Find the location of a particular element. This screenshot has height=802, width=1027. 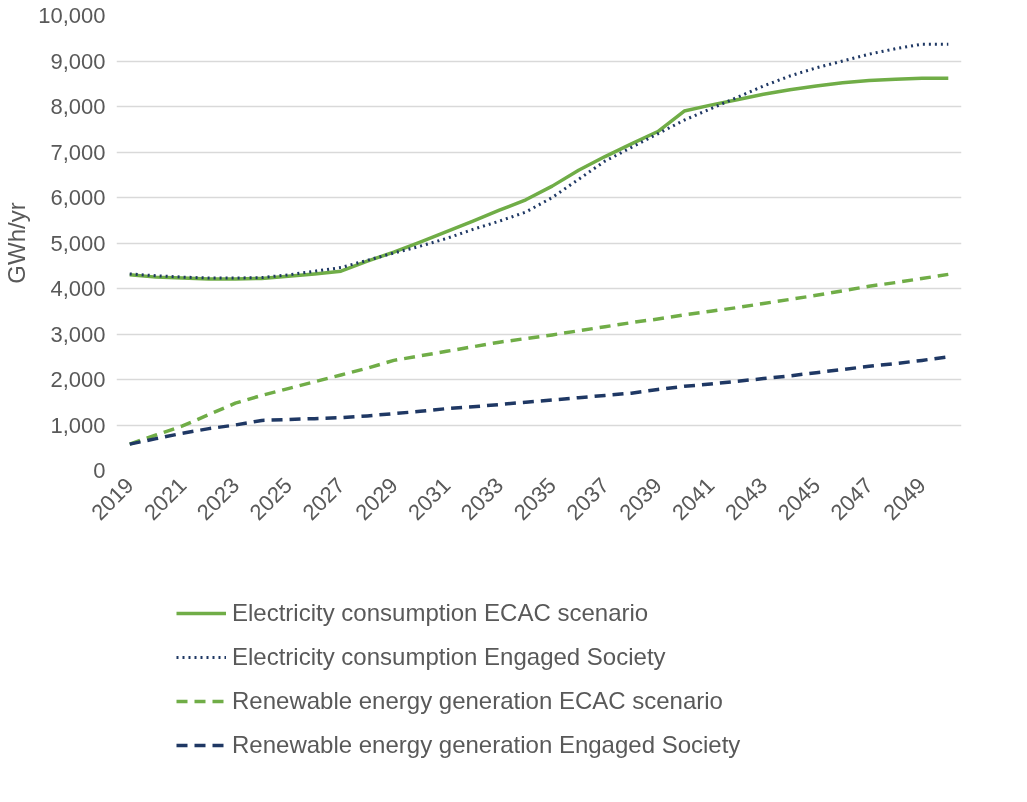

y-tick-label: 0 is located at coordinates (99, 470).